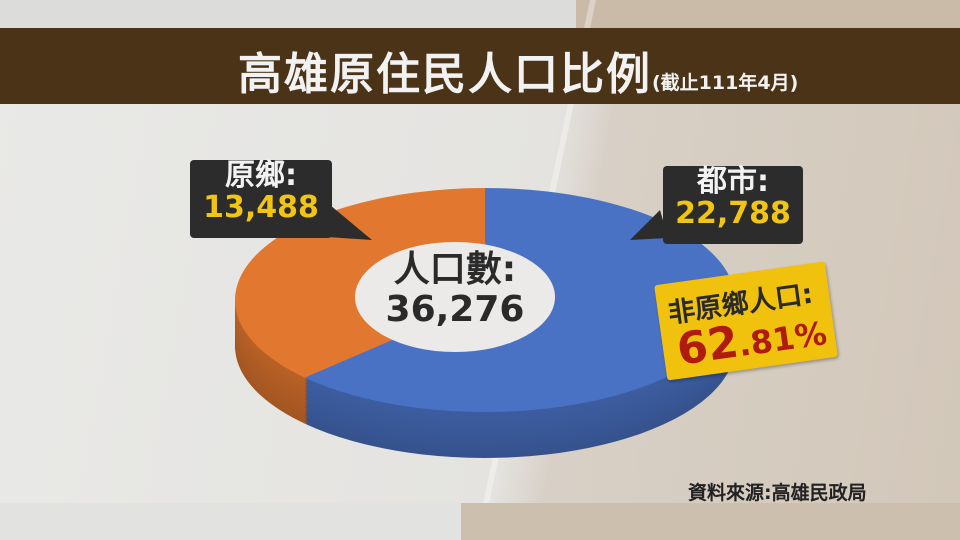 This screenshot has width=960, height=540. Describe the element at coordinates (733, 213) in the screenshot. I see `value-urban: 22,788` at that location.